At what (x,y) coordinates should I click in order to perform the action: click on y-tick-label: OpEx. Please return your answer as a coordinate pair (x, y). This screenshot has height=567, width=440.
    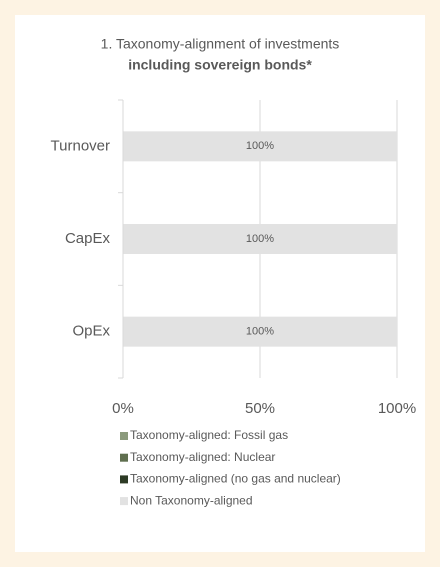
    Looking at the image, I should click on (91, 331).